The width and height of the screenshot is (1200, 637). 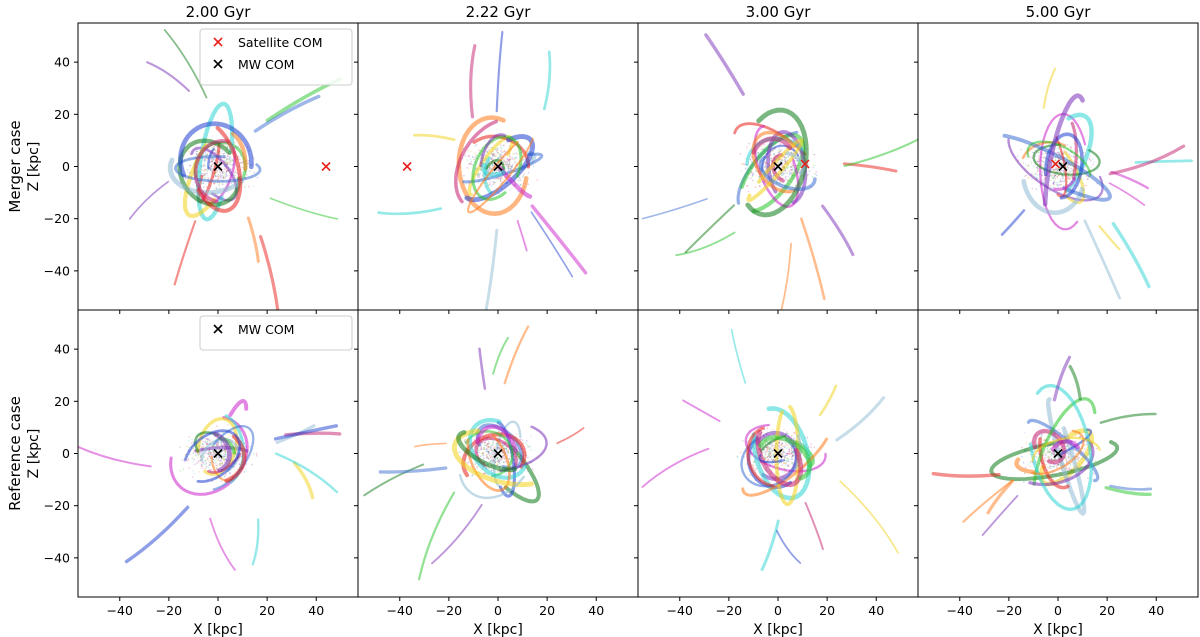 I want to click on panel-r0-c3: 5.00 Gyr, so click(x=1056, y=158).